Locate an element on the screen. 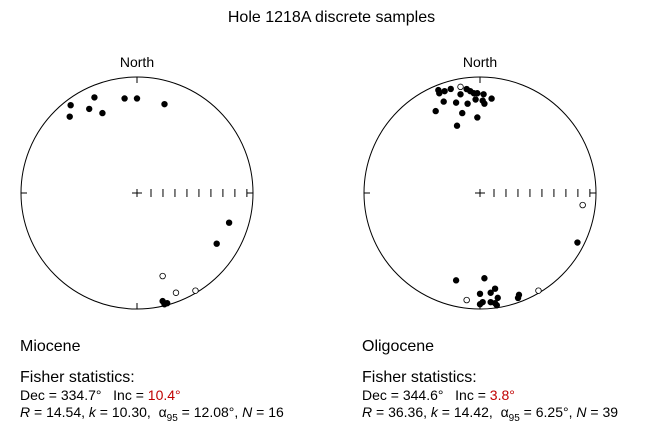 The width and height of the screenshot is (663, 440). dec-inc-line-miocene: Dec = 334.7° Inc = 10.4° is located at coordinates (100, 395).